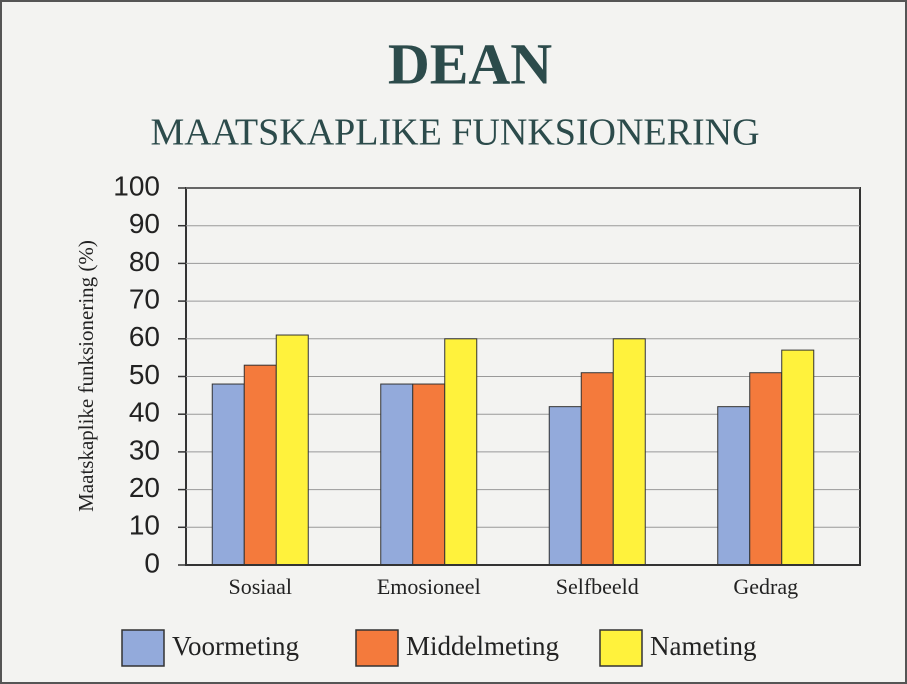 Image resolution: width=907 pixels, height=684 pixels. Describe the element at coordinates (144, 449) in the screenshot. I see `y-tick-label: 30` at that location.